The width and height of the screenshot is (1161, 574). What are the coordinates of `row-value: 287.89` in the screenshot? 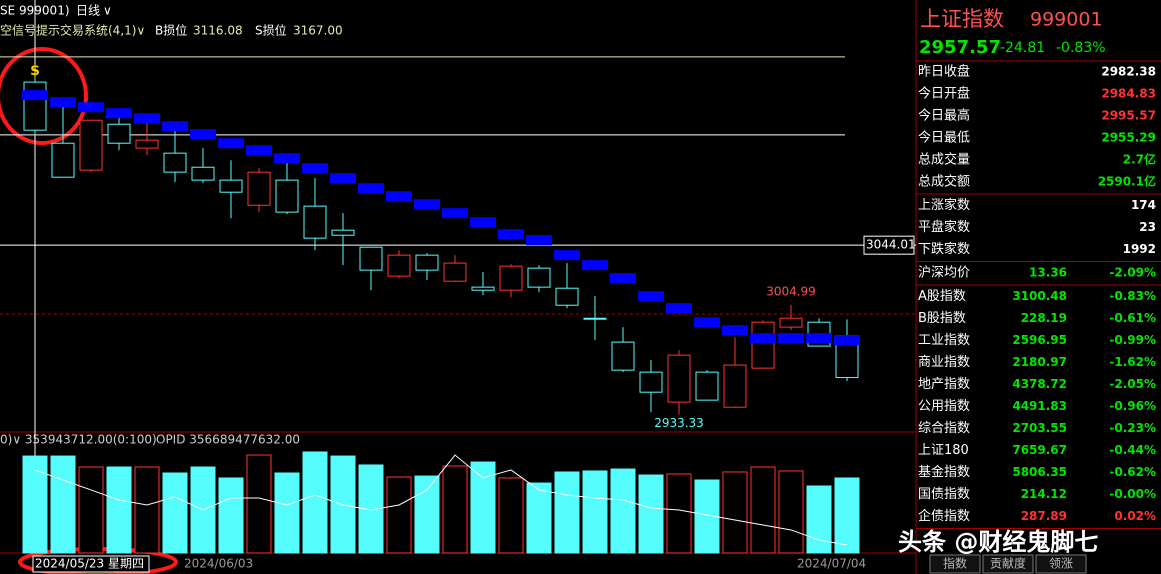 It's located at (1044, 516).